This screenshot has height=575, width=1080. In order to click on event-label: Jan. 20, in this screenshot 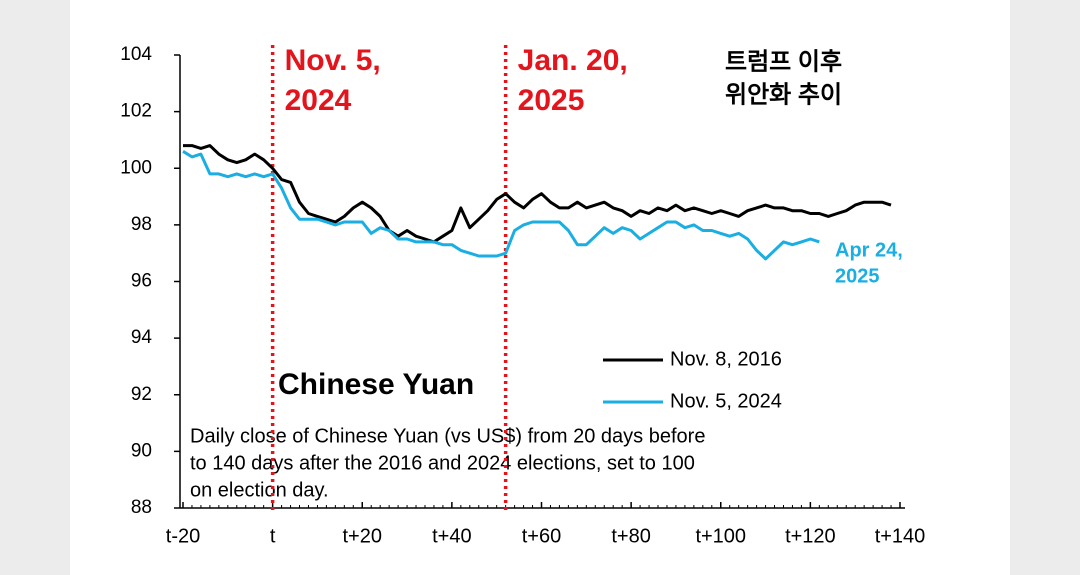, I will do `click(573, 60)`.